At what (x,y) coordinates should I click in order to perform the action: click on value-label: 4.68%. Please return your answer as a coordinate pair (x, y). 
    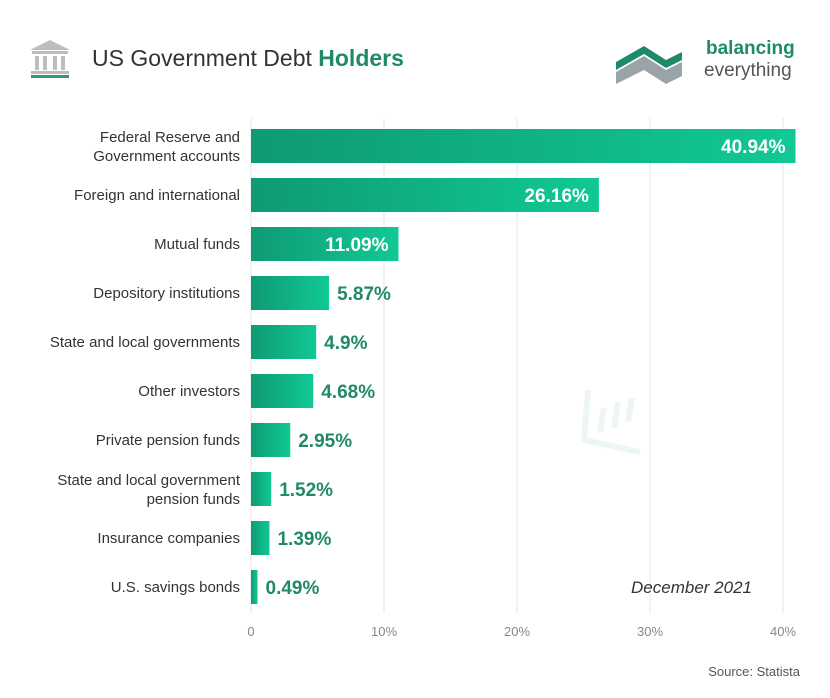
    Looking at the image, I should click on (348, 392).